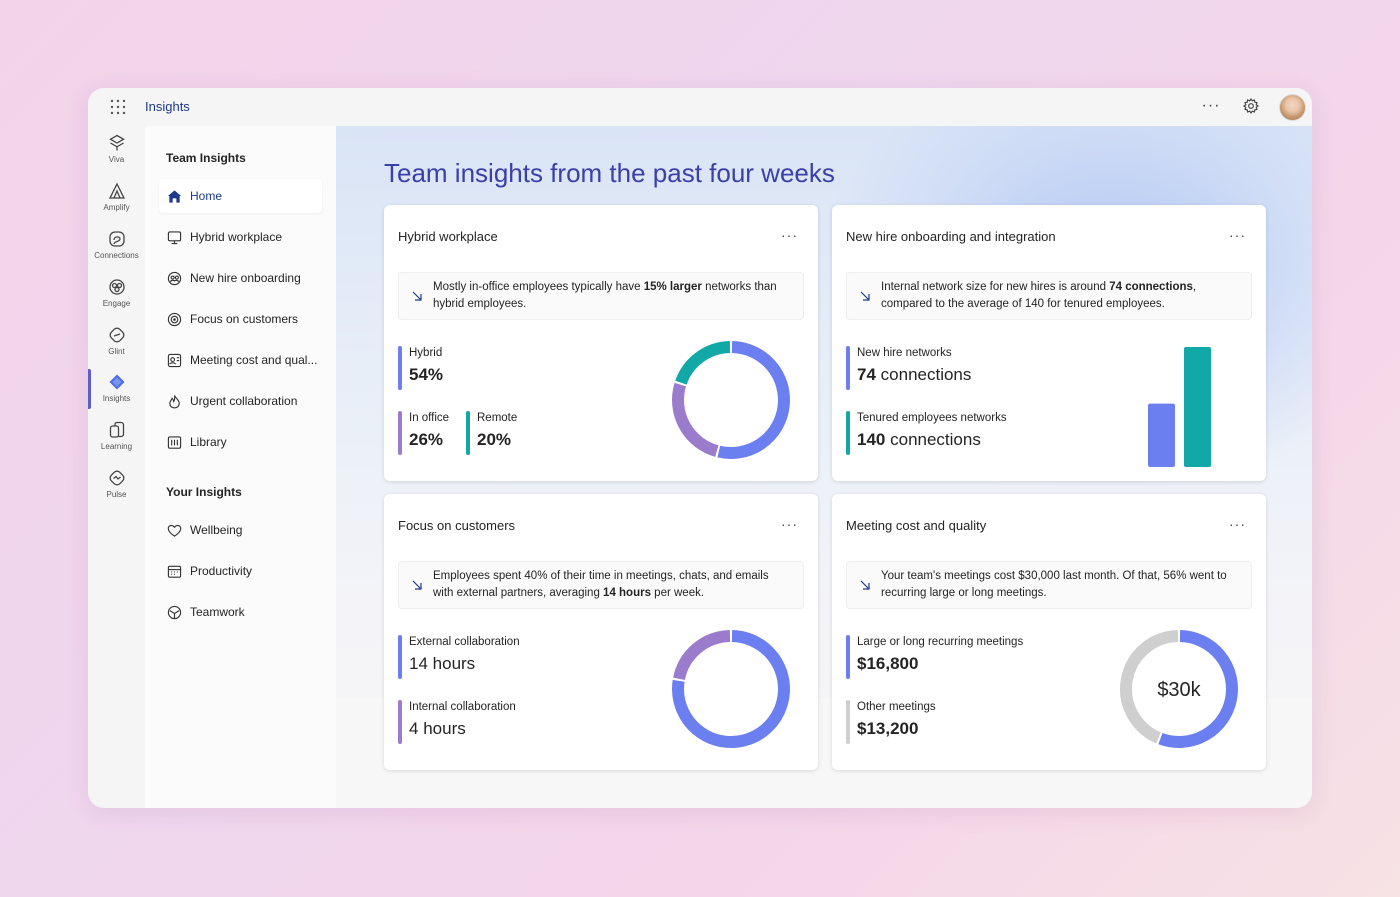  I want to click on gear-icon, so click(1251, 106).